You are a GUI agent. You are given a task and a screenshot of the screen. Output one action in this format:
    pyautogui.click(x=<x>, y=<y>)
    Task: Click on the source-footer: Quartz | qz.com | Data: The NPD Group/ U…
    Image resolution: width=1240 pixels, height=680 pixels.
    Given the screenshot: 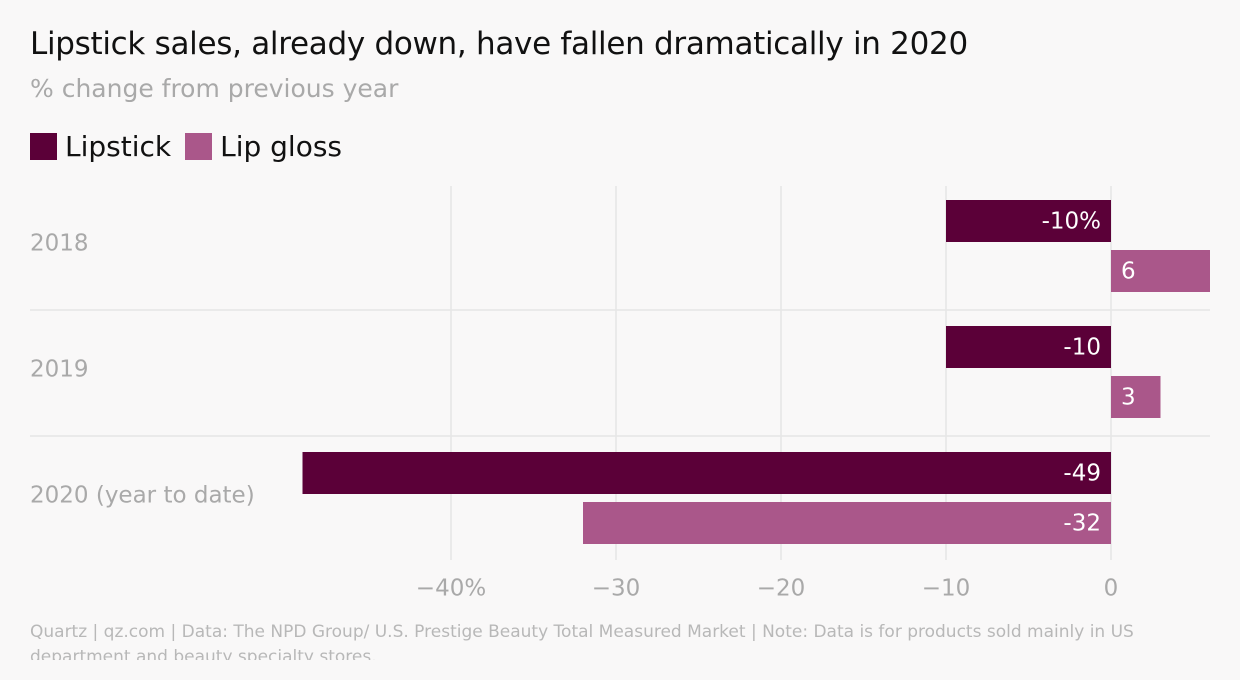 What is the action you would take?
    pyautogui.click(x=582, y=641)
    